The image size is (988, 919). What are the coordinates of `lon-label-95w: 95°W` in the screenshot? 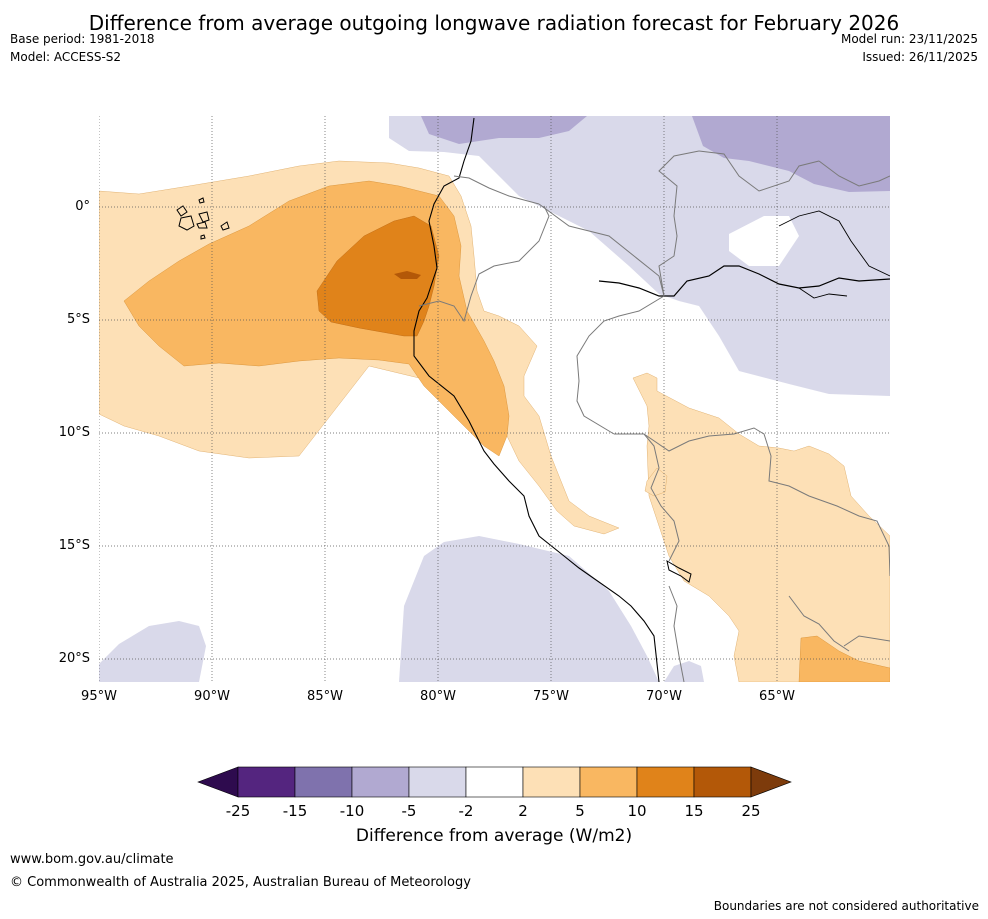 It's located at (99, 696).